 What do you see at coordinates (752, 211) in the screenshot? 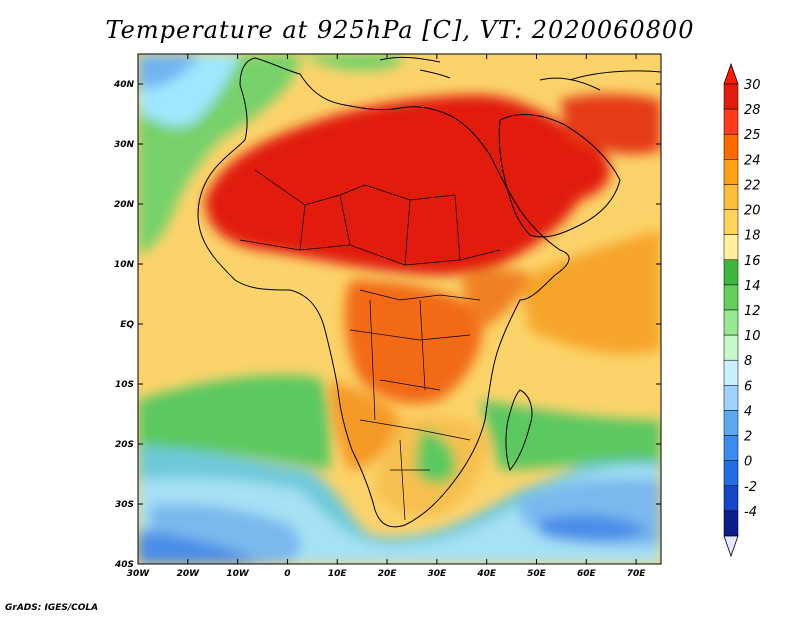
I see `colorbar-label: 20` at bounding box center [752, 211].